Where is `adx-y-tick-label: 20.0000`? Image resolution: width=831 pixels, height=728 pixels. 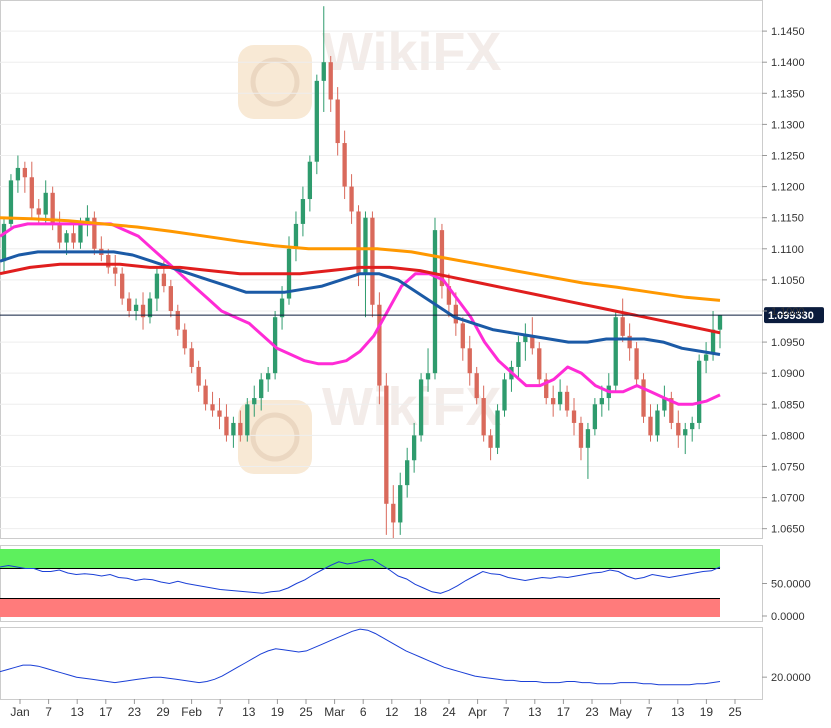 adx-y-tick-label: 20.0000 is located at coordinates (791, 678).